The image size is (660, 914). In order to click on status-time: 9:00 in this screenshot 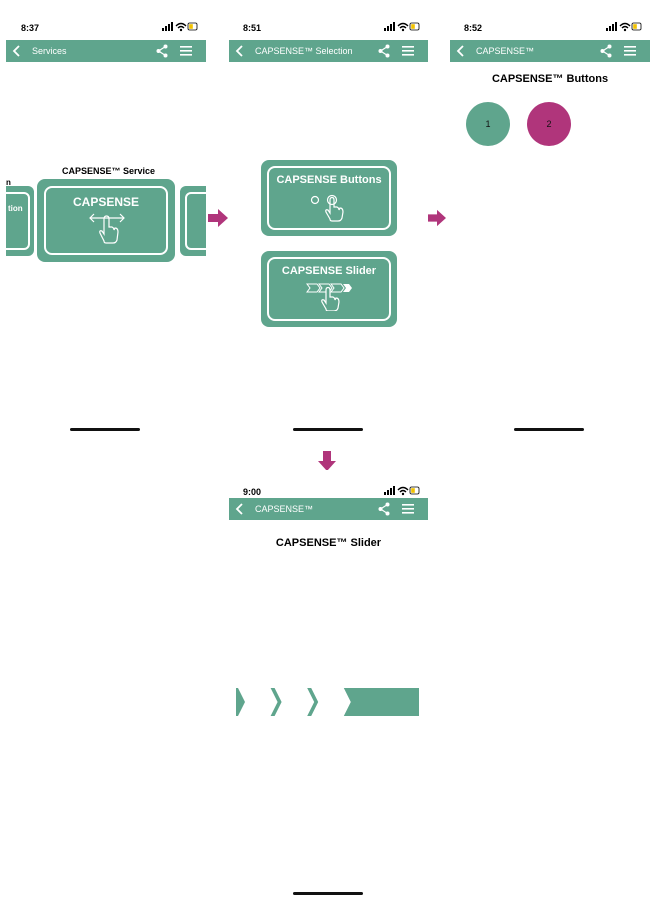, I will do `click(252, 492)`.